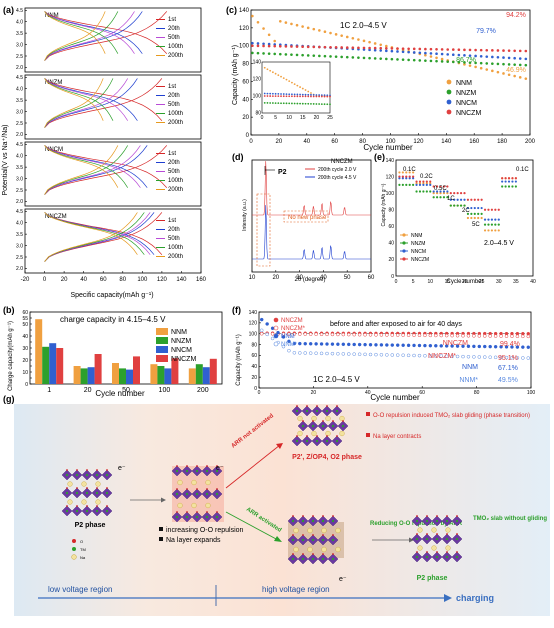 Image resolution: width=554 pixels, height=628 pixels. I want to click on a-discharge-curve, so click(75, 32).